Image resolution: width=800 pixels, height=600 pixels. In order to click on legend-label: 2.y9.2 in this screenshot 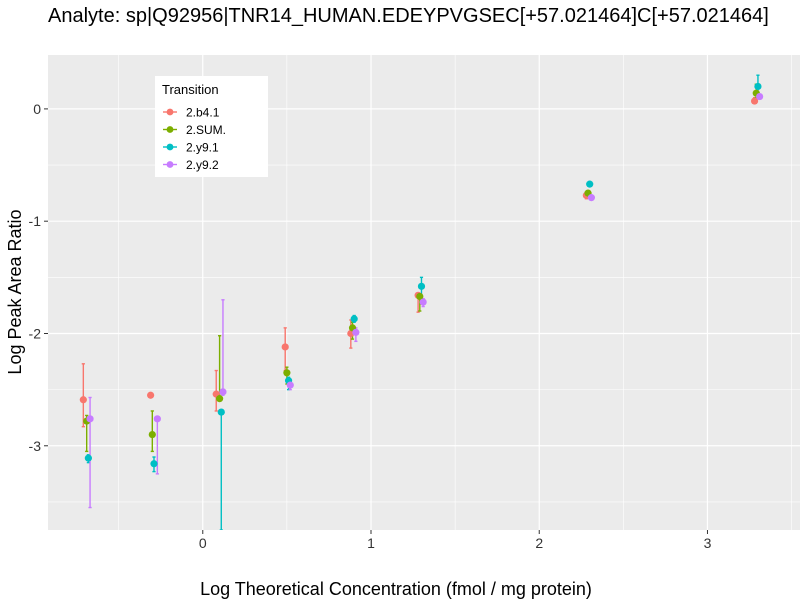, I will do `click(202, 165)`.